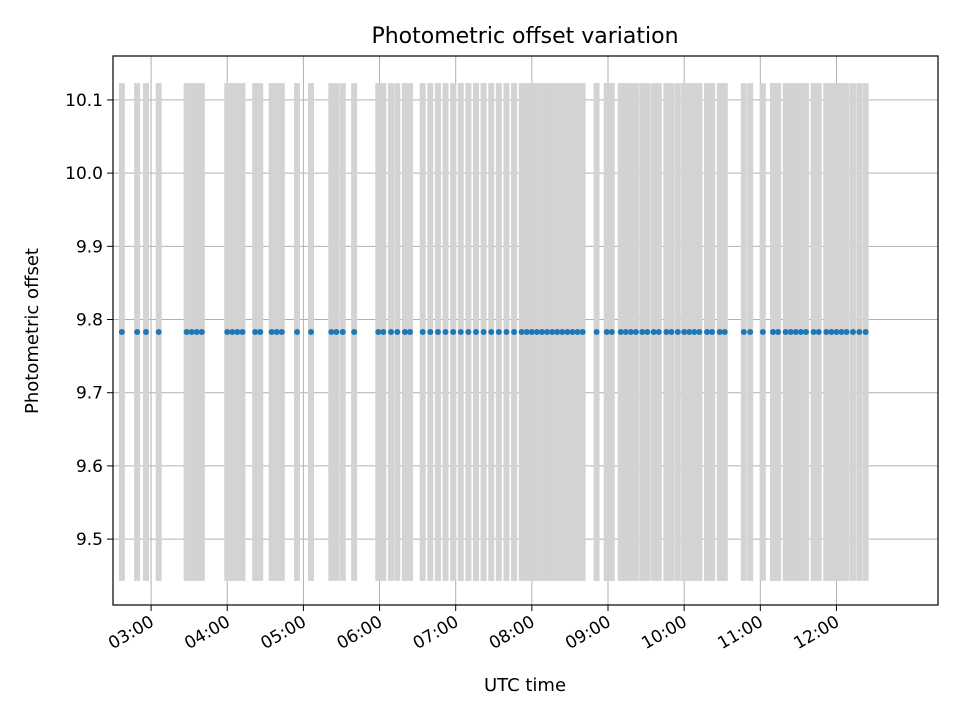 The width and height of the screenshot is (960, 720). Describe the element at coordinates (436, 633) in the screenshot. I see `x-tick-label: 07:00` at that location.